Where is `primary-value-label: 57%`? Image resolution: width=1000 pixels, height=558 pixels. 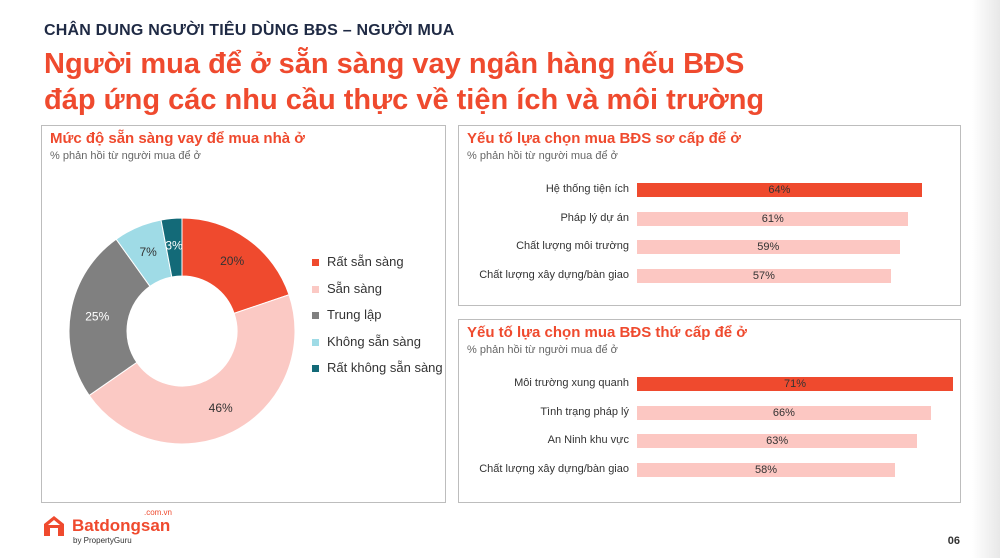
primary-value-label: 57% is located at coordinates (763, 275).